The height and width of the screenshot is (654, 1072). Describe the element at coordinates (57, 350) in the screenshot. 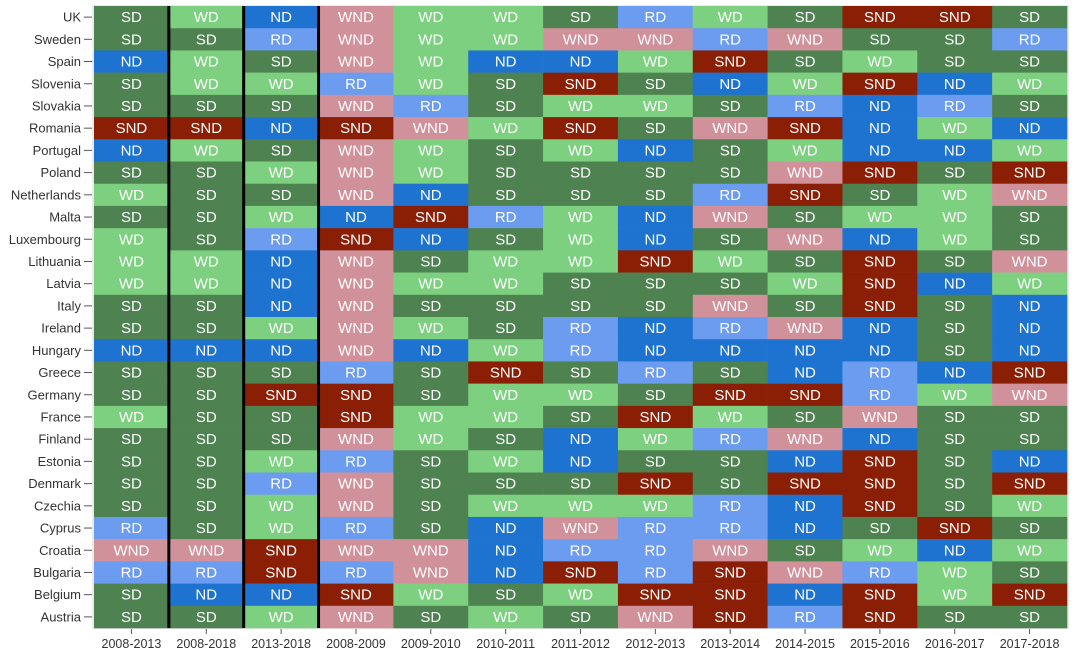

I see `row-label: Hungary` at that location.